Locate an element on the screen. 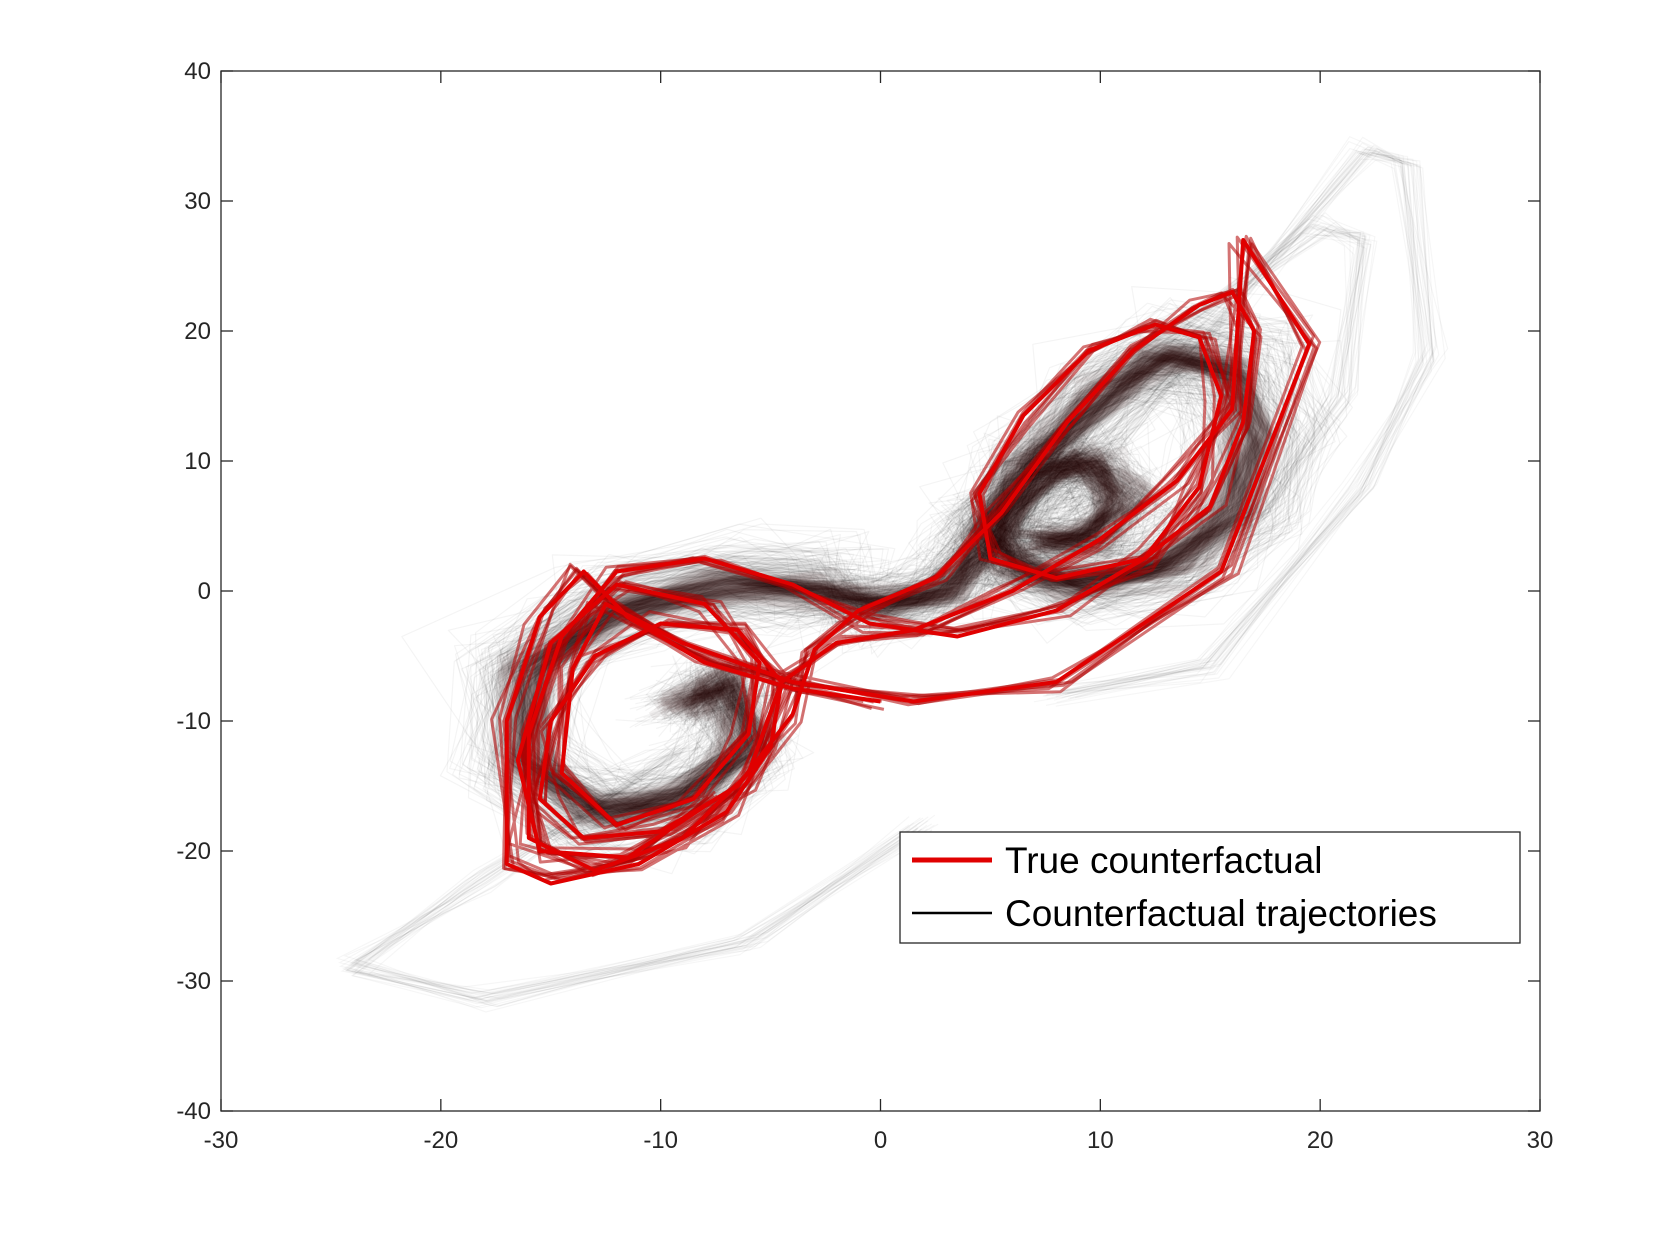 The image size is (1661, 1246). y-tick-label: 20 is located at coordinates (197, 331).